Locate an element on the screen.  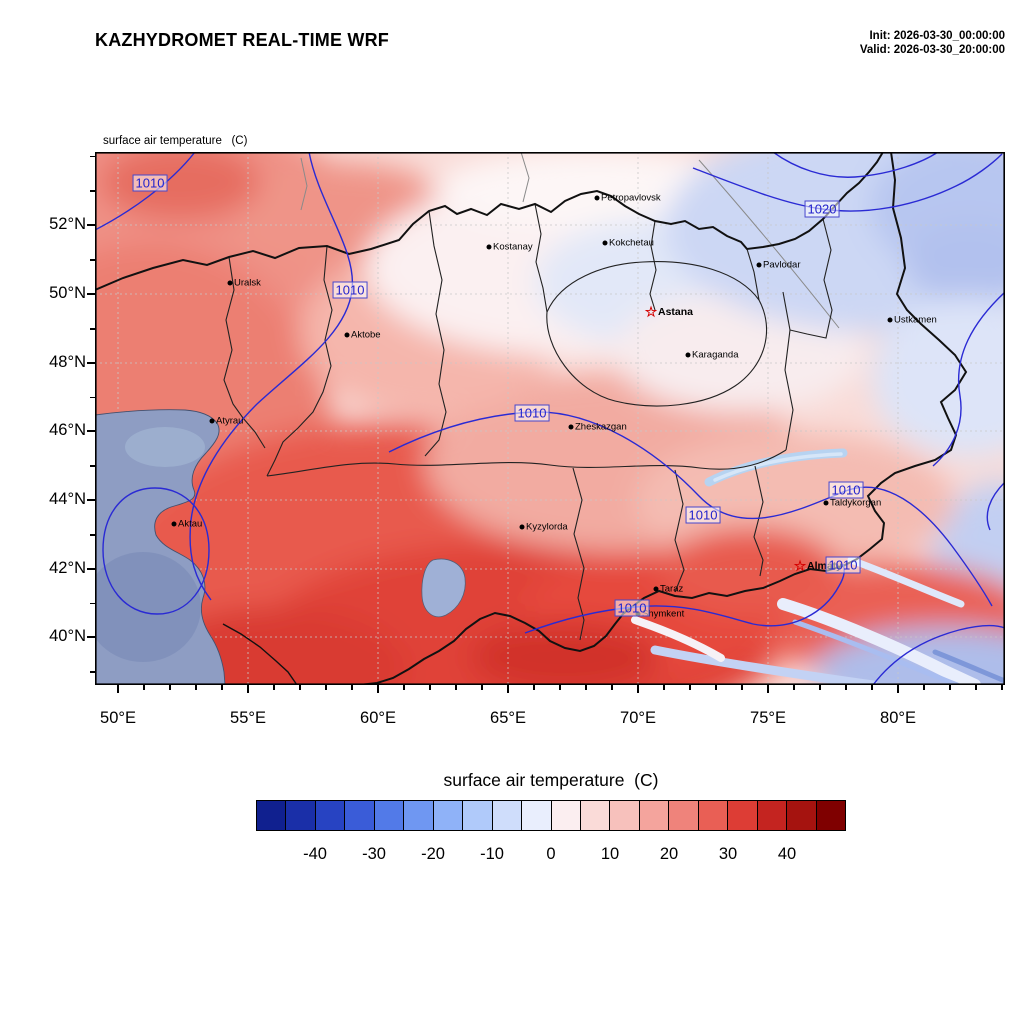
lake-balkhash is located at coordinates (776, 467).